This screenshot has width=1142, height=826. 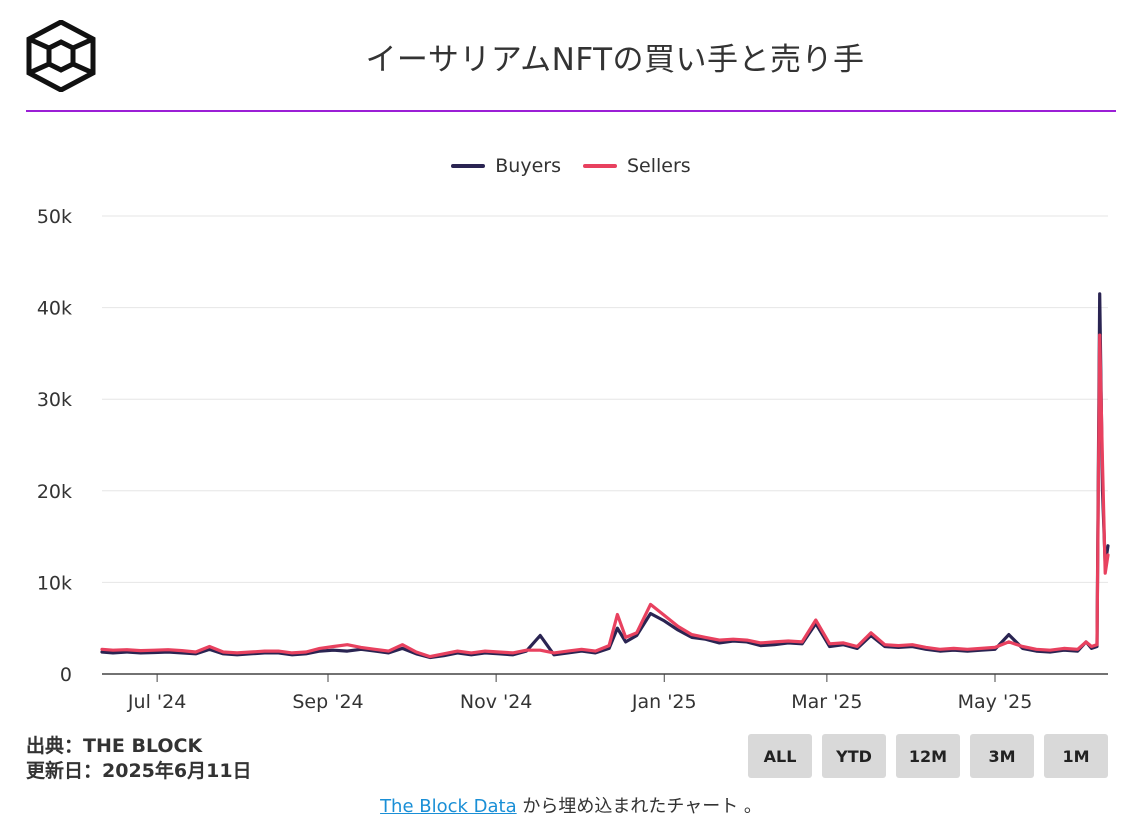 What do you see at coordinates (61, 56) in the screenshot?
I see `the-block-cube-logo-icon` at bounding box center [61, 56].